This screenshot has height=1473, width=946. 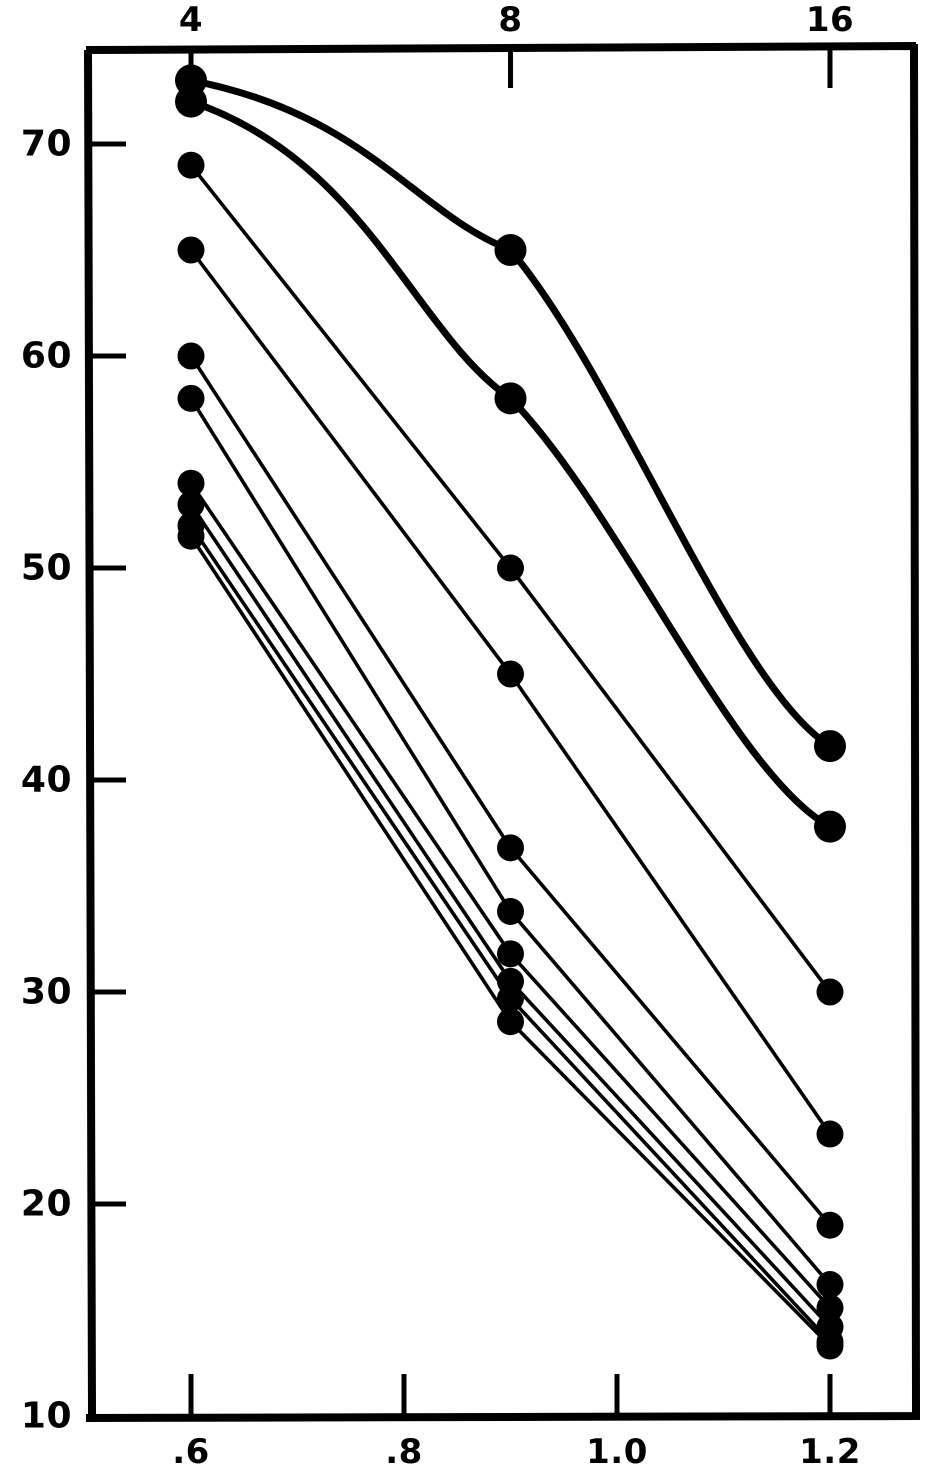 What do you see at coordinates (830, 1346) in the screenshot?
I see `data-point-s10-p3` at bounding box center [830, 1346].